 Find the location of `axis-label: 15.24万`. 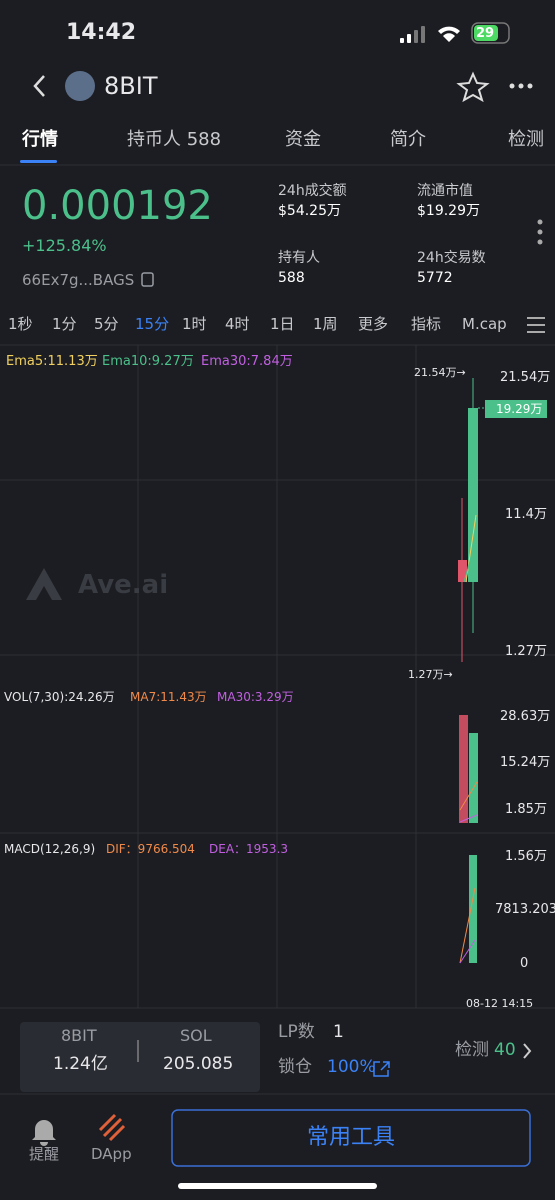

axis-label: 15.24万 is located at coordinates (525, 762).